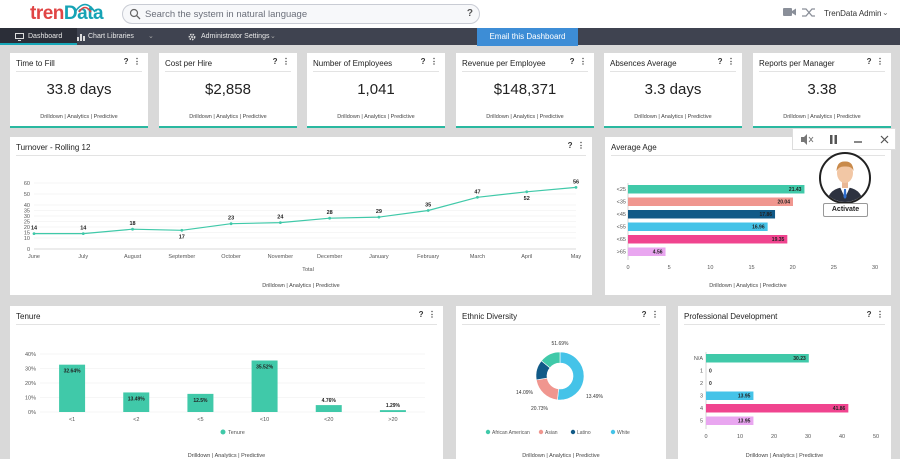 The image size is (900, 459). Describe the element at coordinates (38, 36) in the screenshot. I see `nav-dashboard: Dashboard` at that location.